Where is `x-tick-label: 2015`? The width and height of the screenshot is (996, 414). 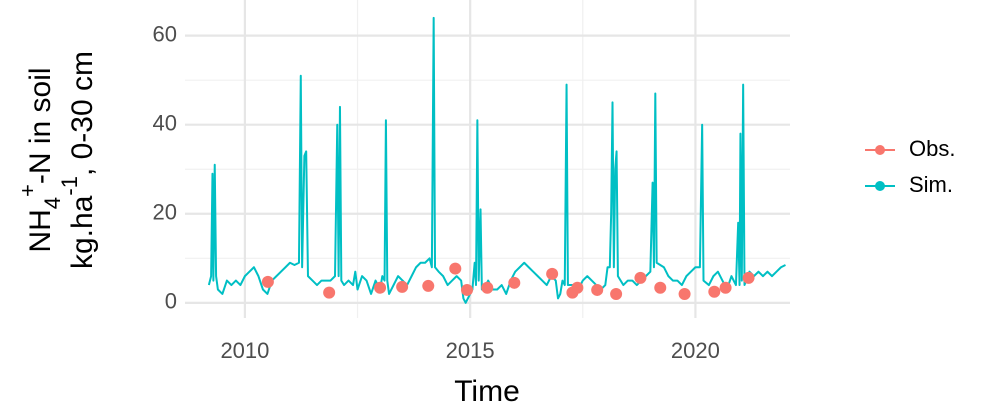 x-tick-label: 2015 is located at coordinates (470, 350).